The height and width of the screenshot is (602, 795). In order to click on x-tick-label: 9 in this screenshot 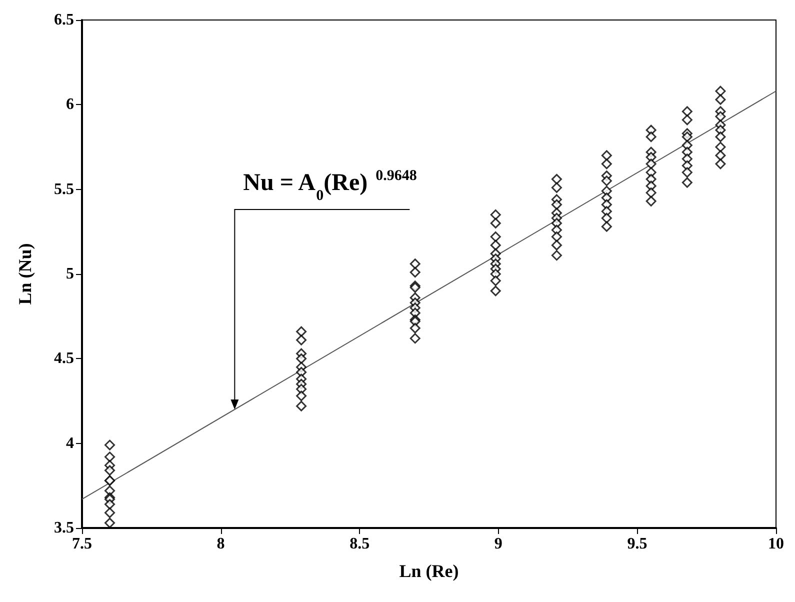, I will do `click(498, 544)`.